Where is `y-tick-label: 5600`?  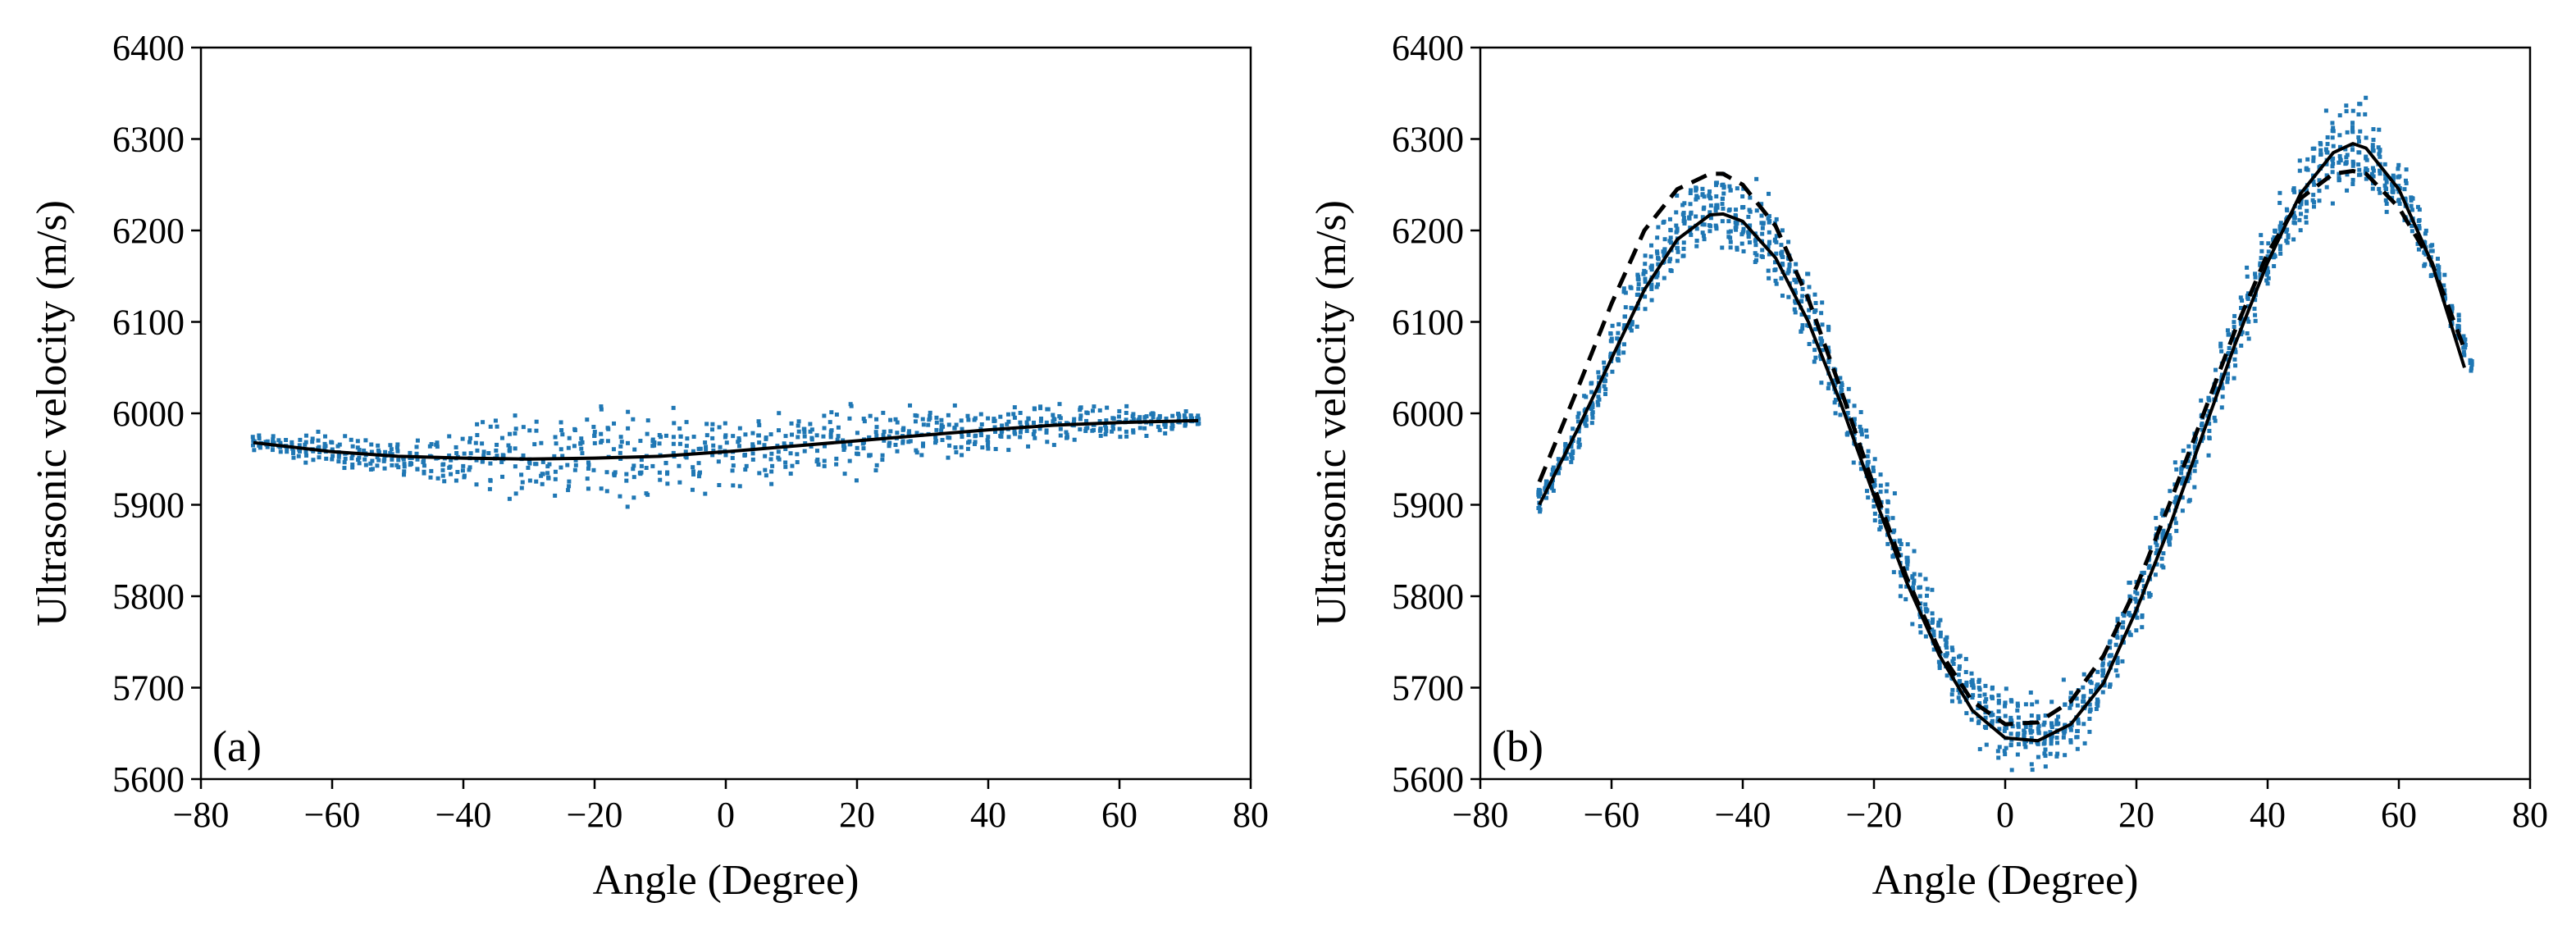
y-tick-label: 5600 is located at coordinates (148, 779).